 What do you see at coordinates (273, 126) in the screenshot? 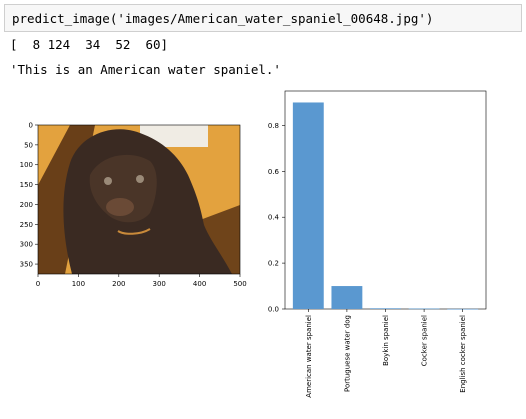
I see `chart-y-tick-label: 0.8` at bounding box center [273, 126].